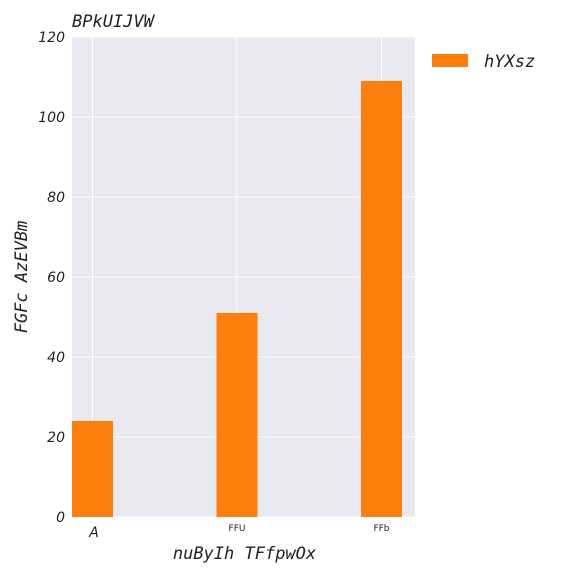  I want to click on legend-label: hYXsz, so click(509, 62).